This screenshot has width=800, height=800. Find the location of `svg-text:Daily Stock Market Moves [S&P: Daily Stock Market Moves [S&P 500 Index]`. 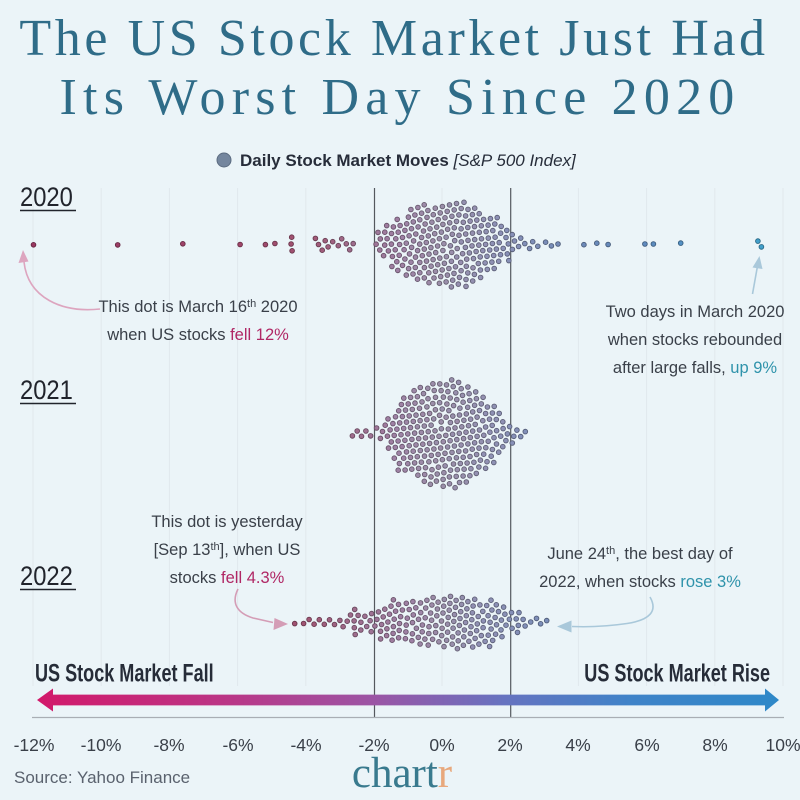

svg-text:Daily Stock Market Moves [S&P: Daily Stock Market Moves [S&P 500 Index] is located at coordinates (408, 160).